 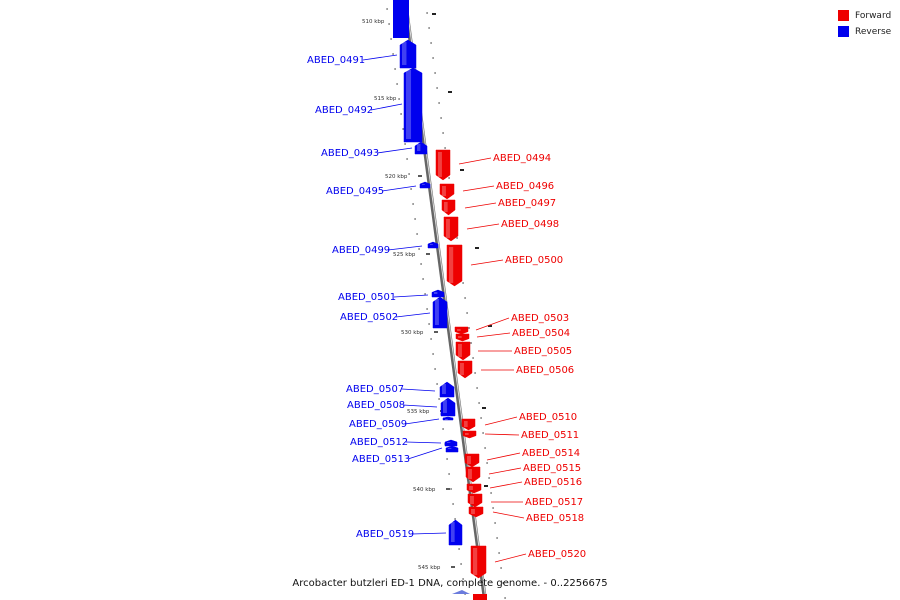 What do you see at coordinates (527, 203) in the screenshot?
I see `gene-label: ABED_0497` at bounding box center [527, 203].